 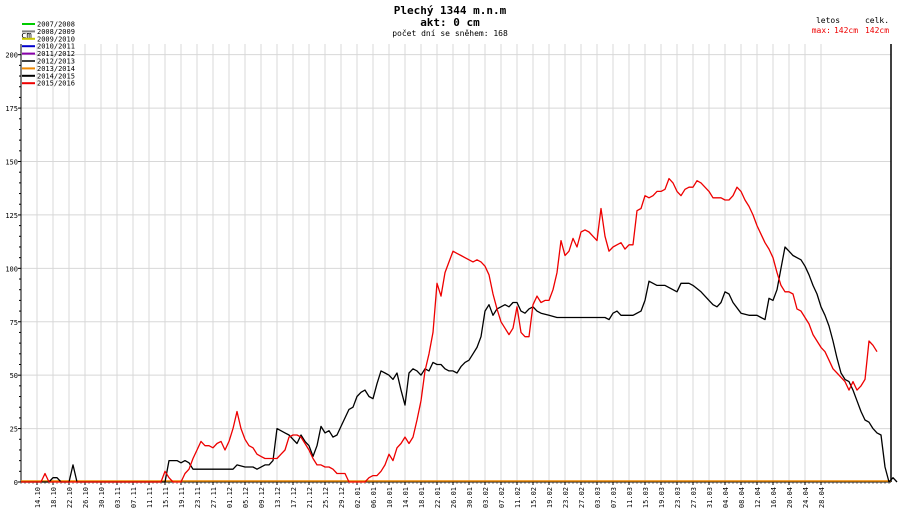 I want to click on y-tick-labels: 0 25 50 75 100 125 150 175 200, so click(x=11, y=269).